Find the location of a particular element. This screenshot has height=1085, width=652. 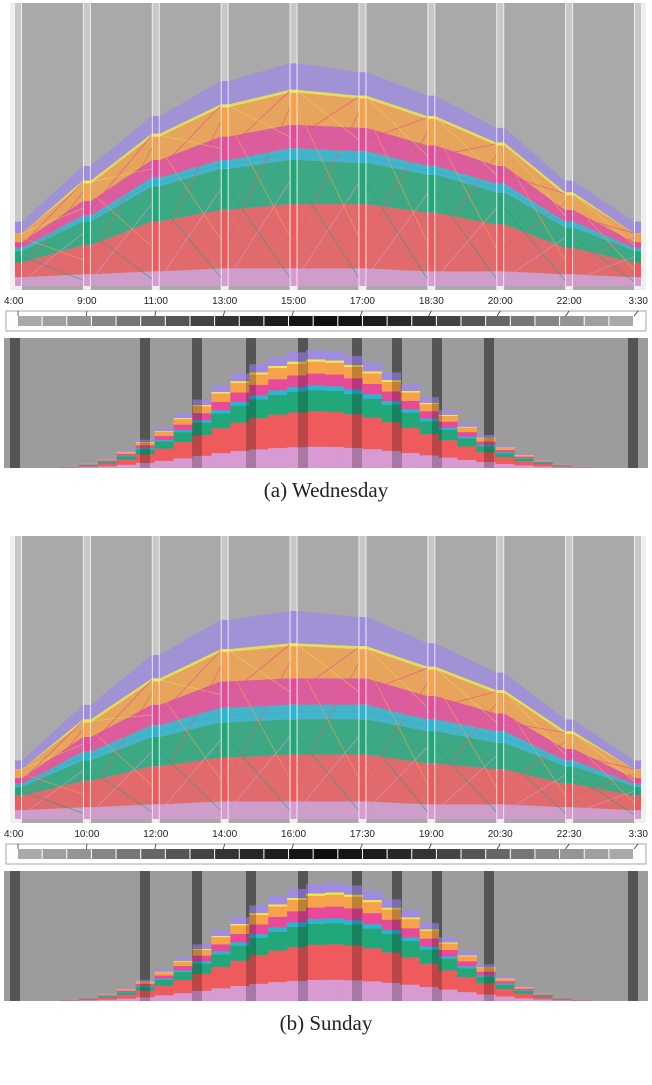

axis-segment-teal is located at coordinates (362, 157).